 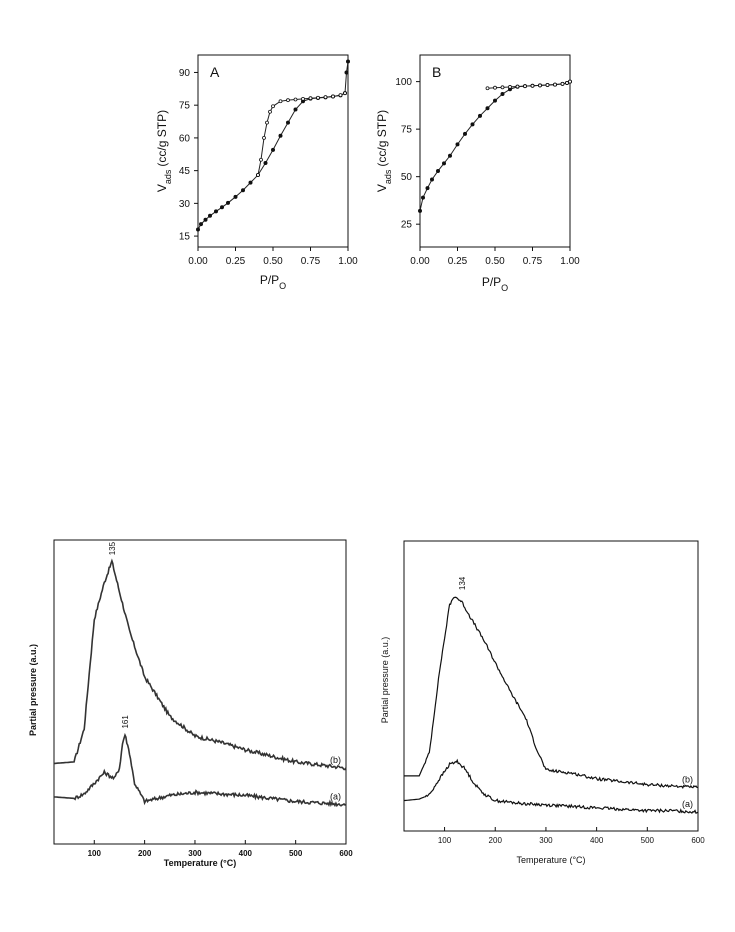 I want to click on panel-a-y-tick-label: 60, so click(x=185, y=138).